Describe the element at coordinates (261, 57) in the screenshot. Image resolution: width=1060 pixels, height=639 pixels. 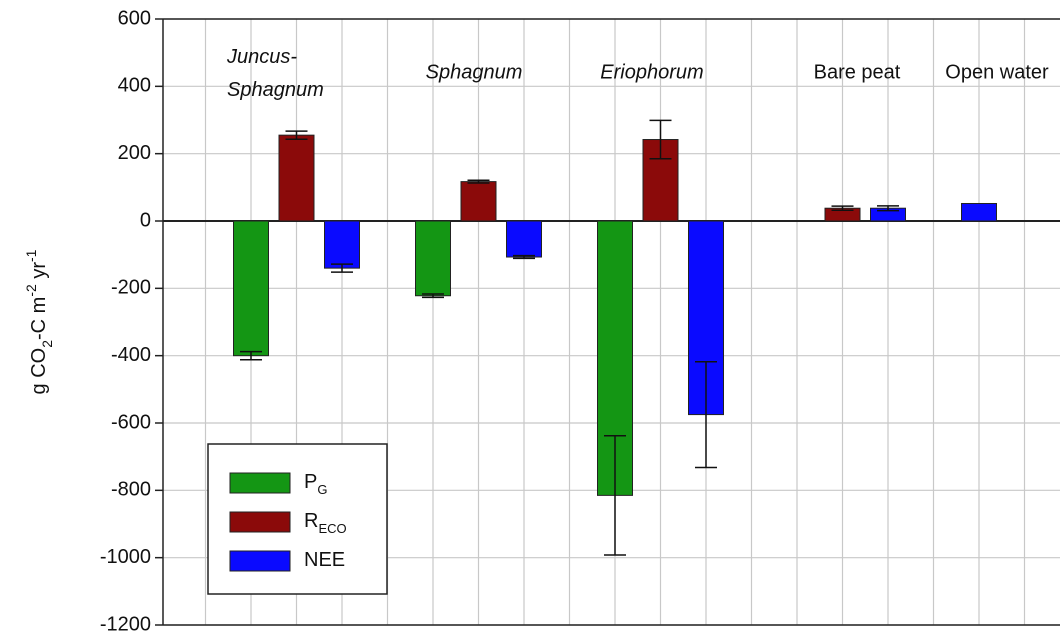
I see `category-label-line: Juncus-` at that location.